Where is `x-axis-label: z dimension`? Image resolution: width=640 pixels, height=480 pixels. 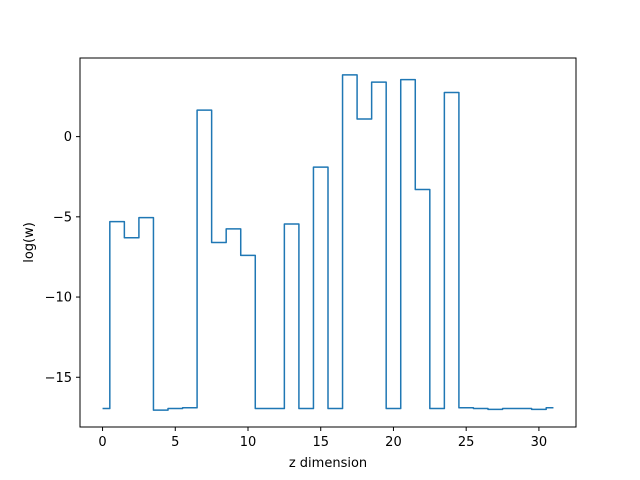 x-axis-label: z dimension is located at coordinates (328, 463).